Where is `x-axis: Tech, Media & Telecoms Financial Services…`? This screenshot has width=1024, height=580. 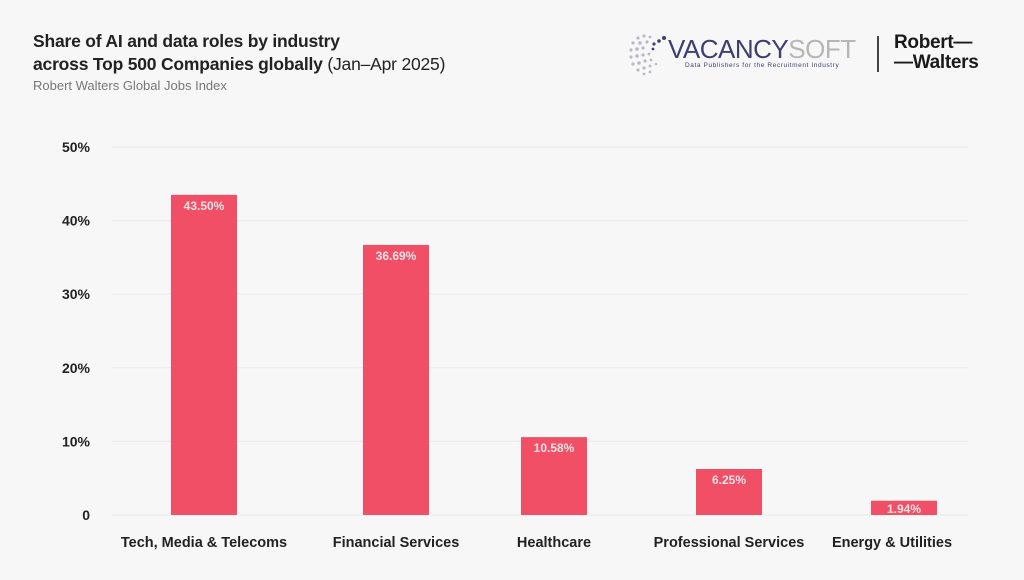 x-axis: Tech, Media & Telecoms Financial Services… is located at coordinates (536, 543).